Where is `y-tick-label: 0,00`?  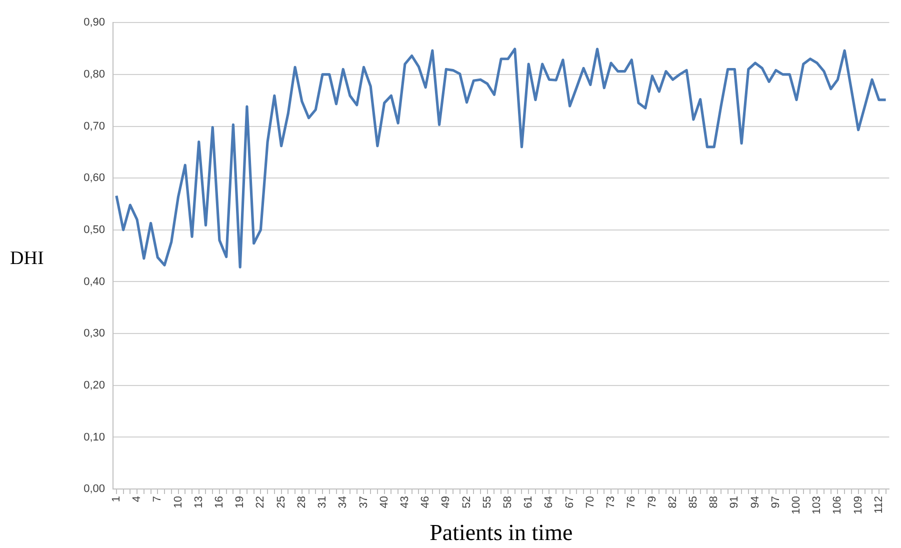
y-tick-label: 0,00 is located at coordinates (94, 489).